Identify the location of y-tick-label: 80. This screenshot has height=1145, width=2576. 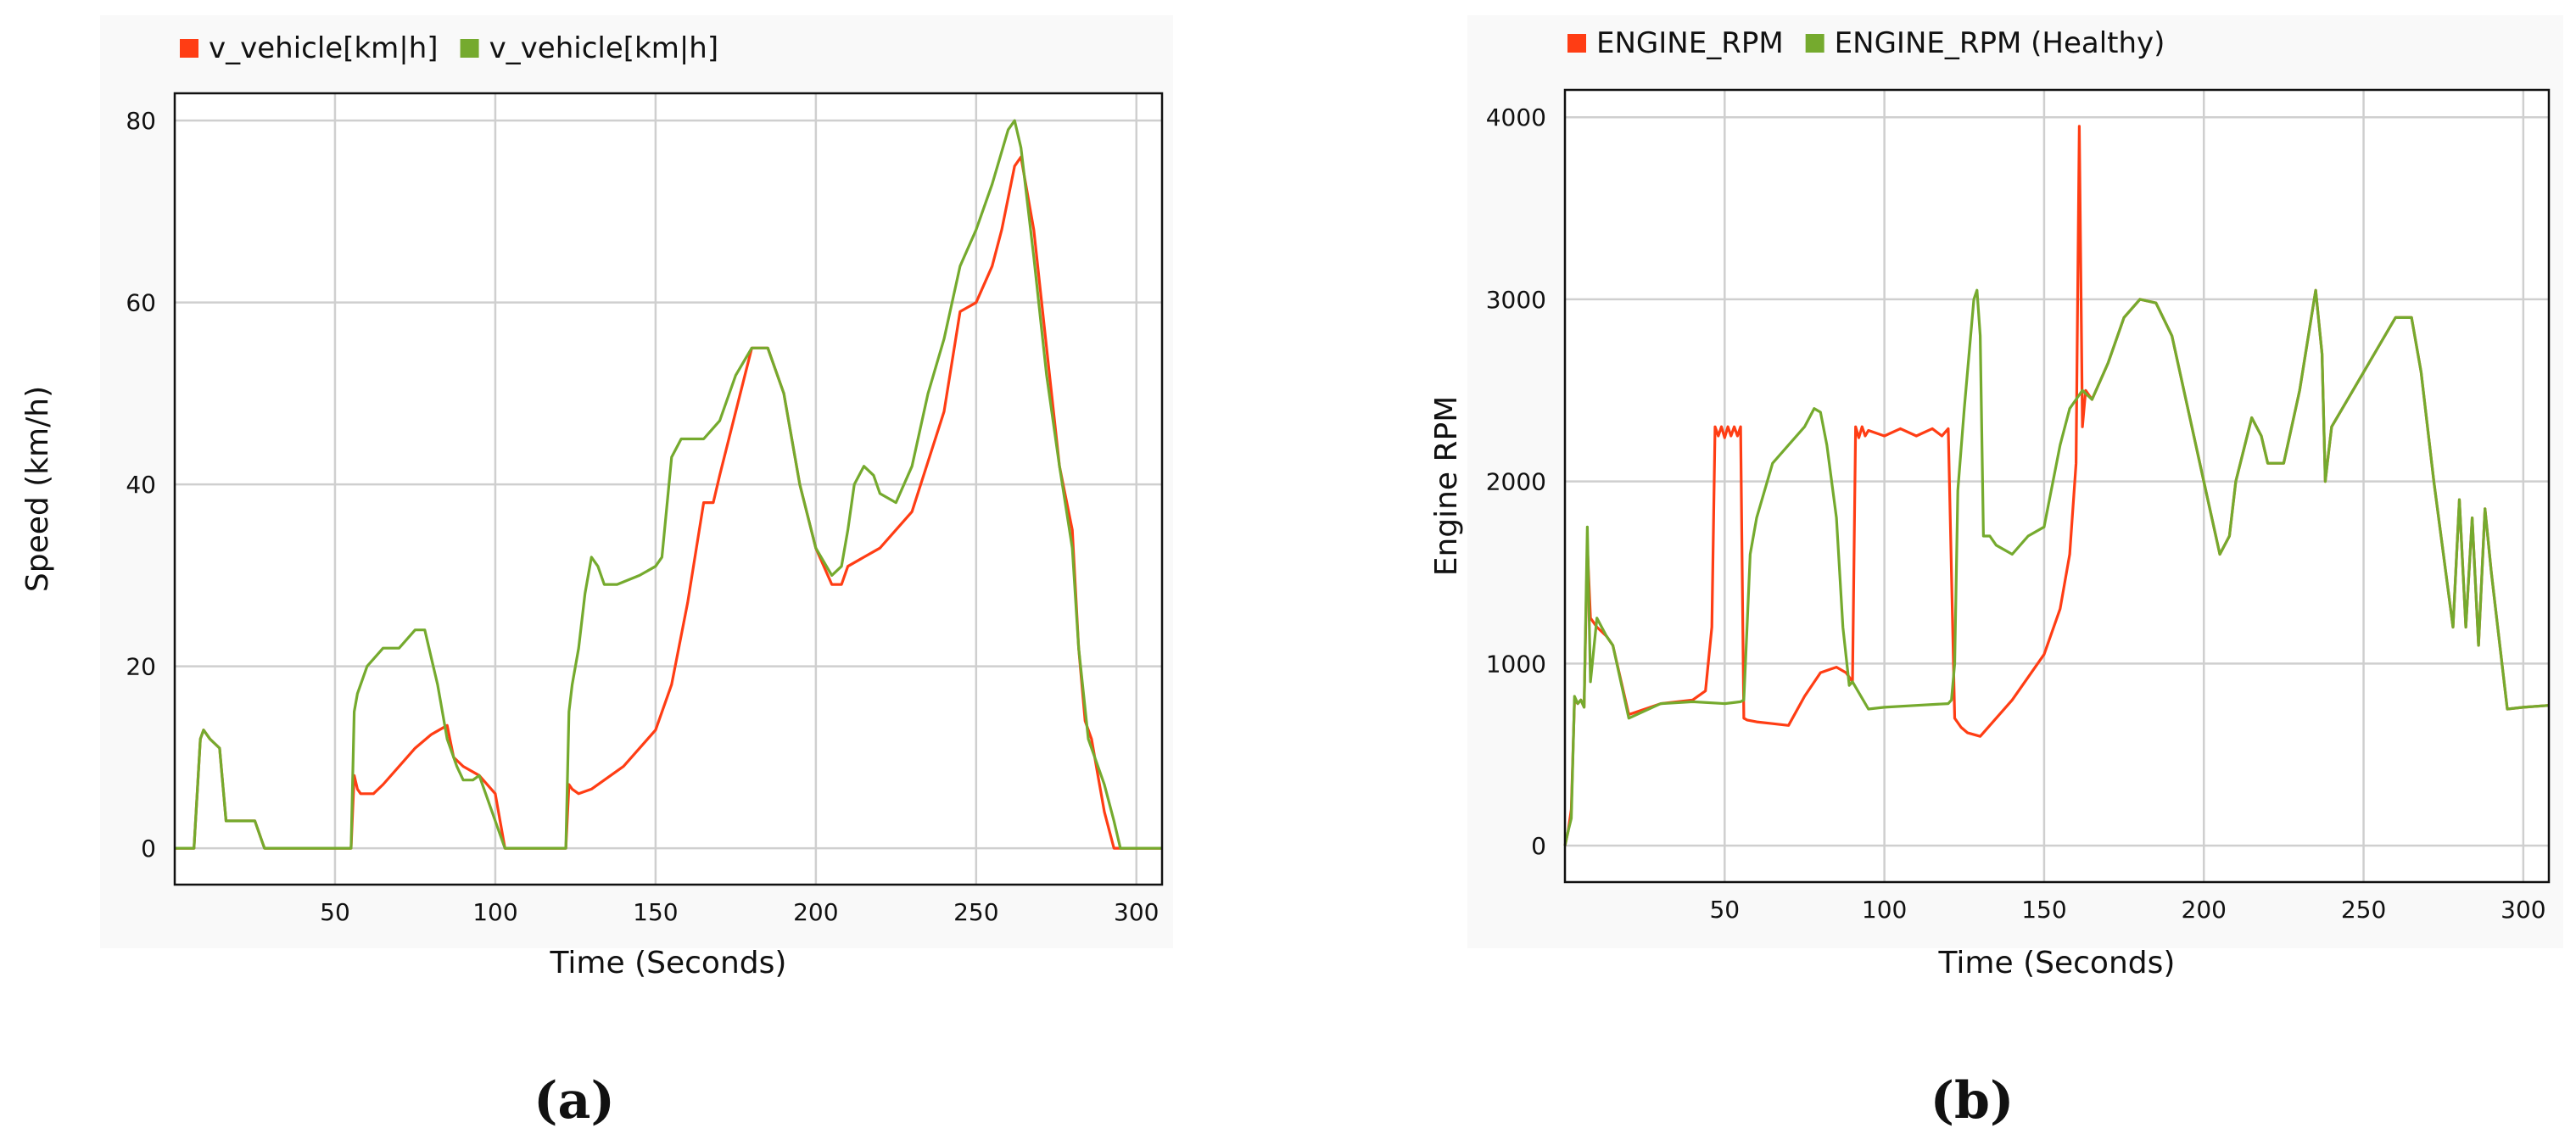
(141, 121).